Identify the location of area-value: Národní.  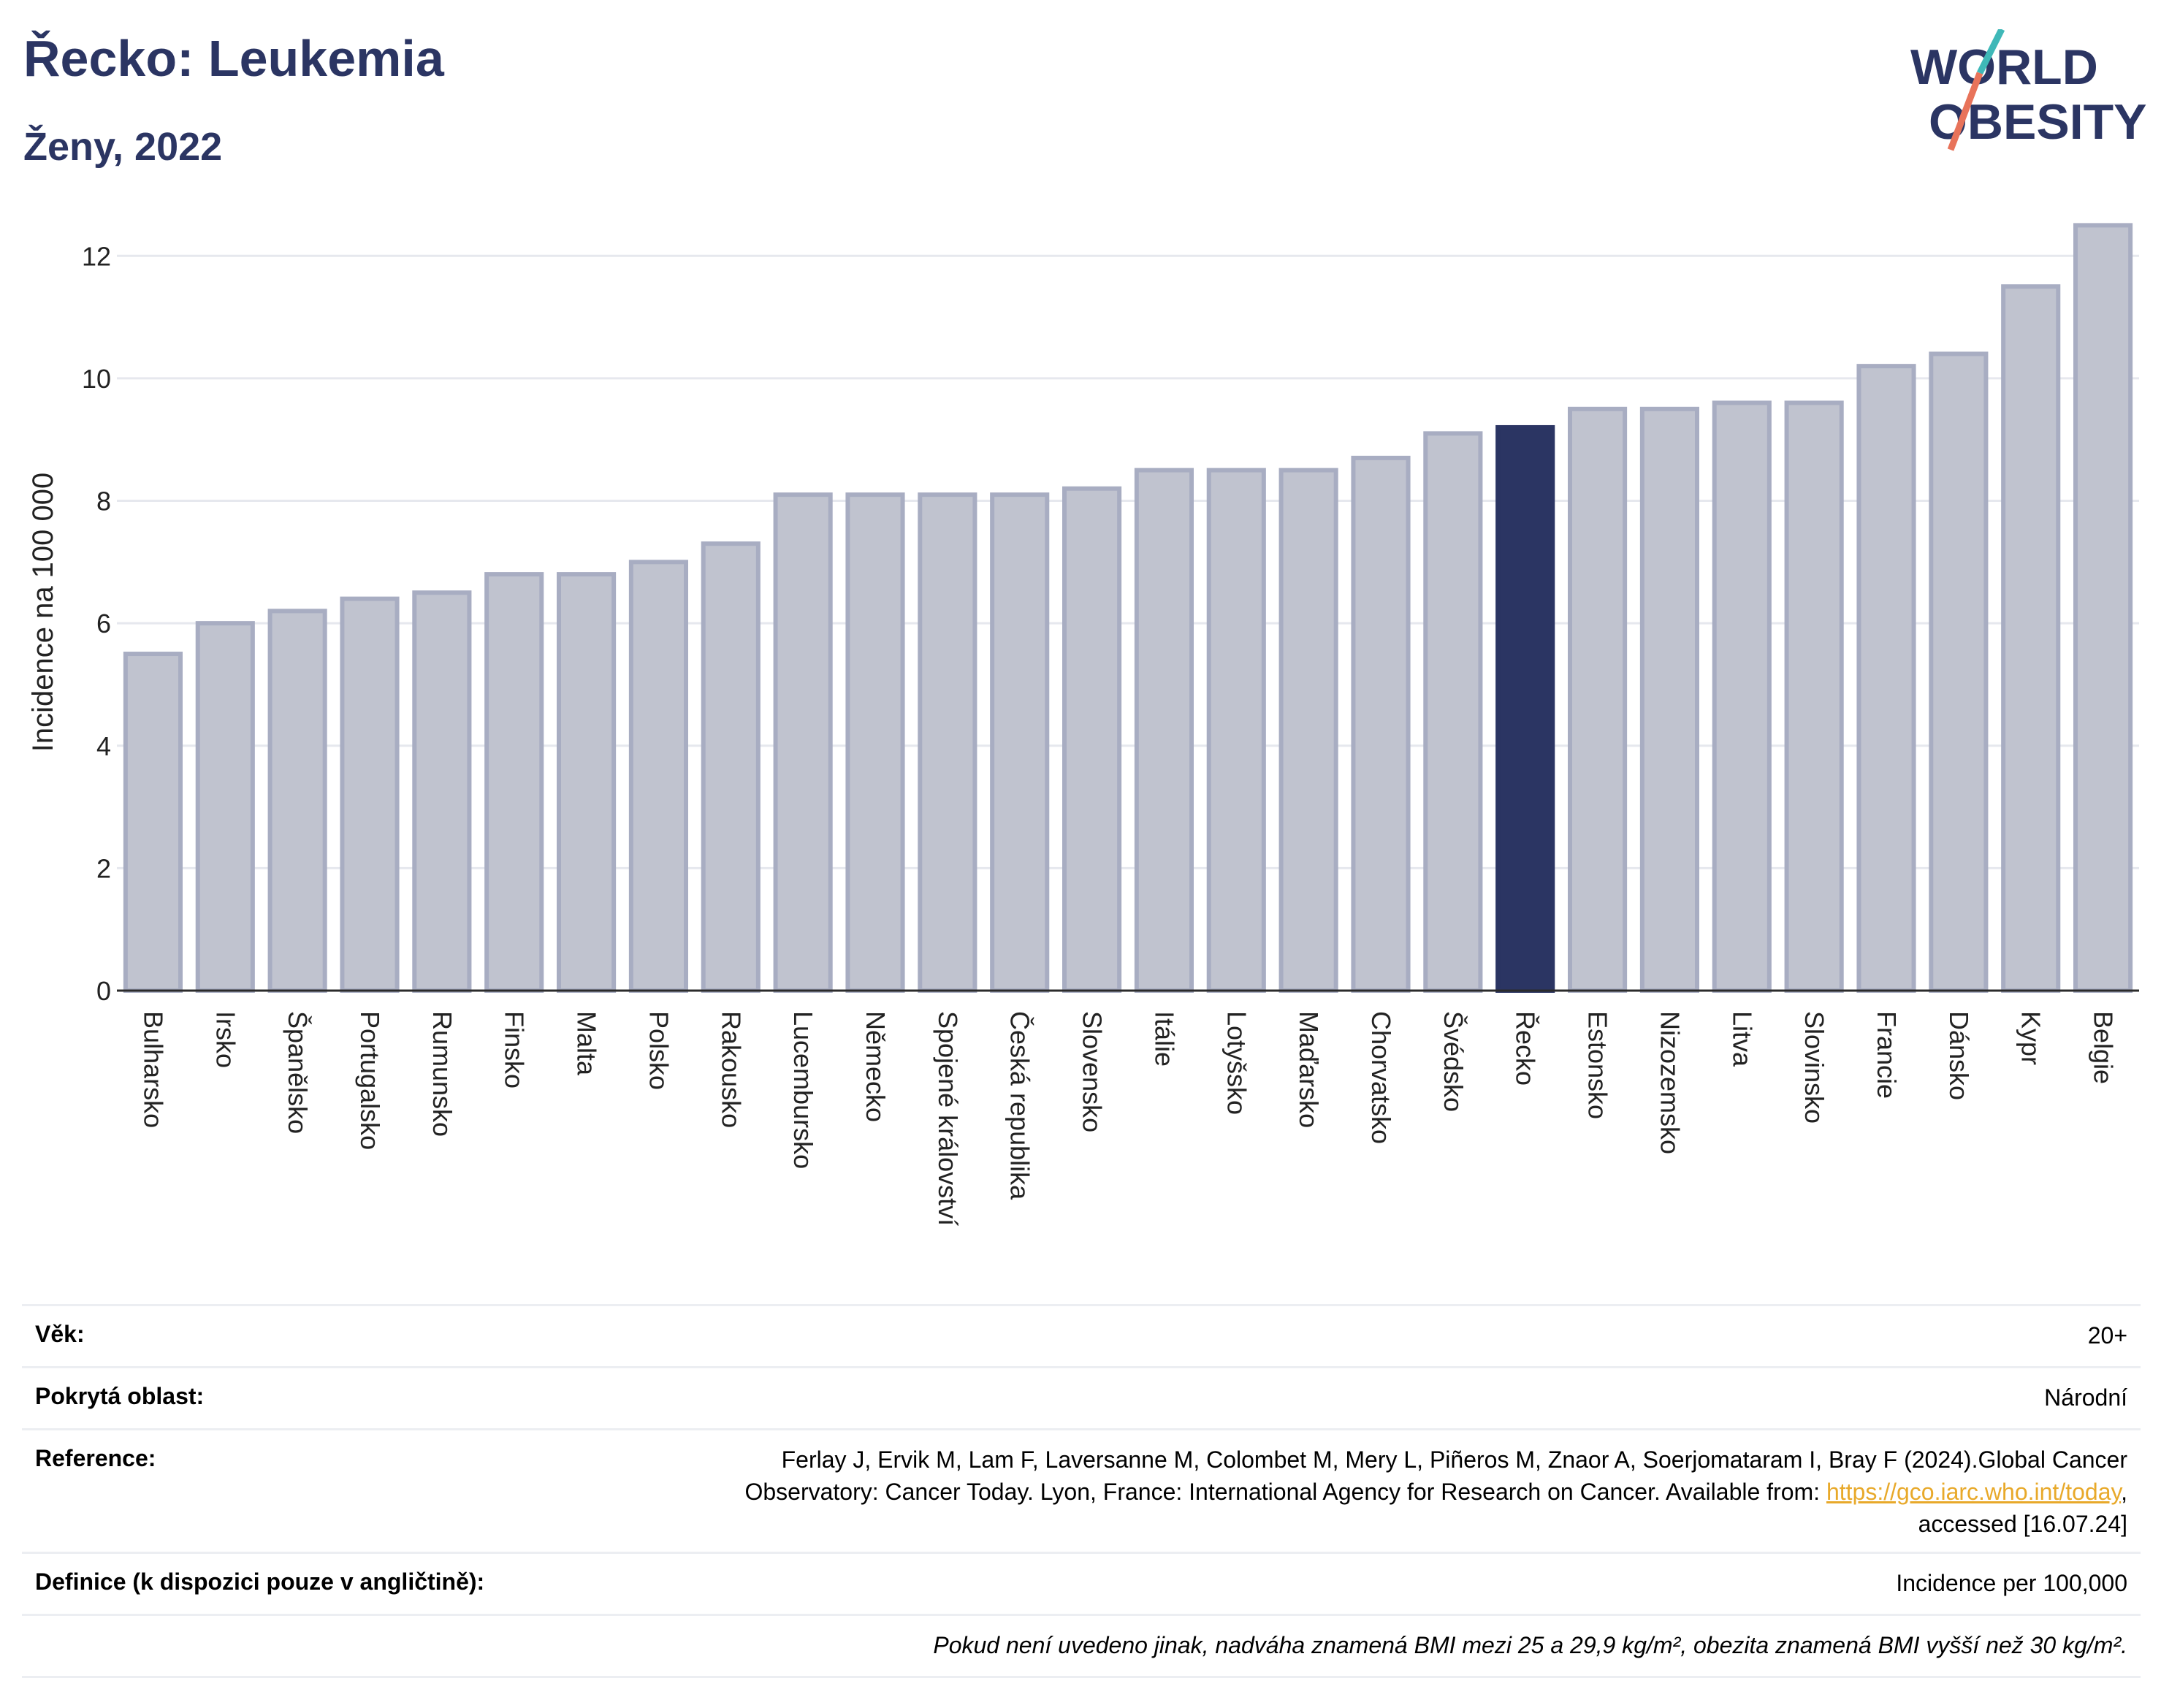
(2086, 1397).